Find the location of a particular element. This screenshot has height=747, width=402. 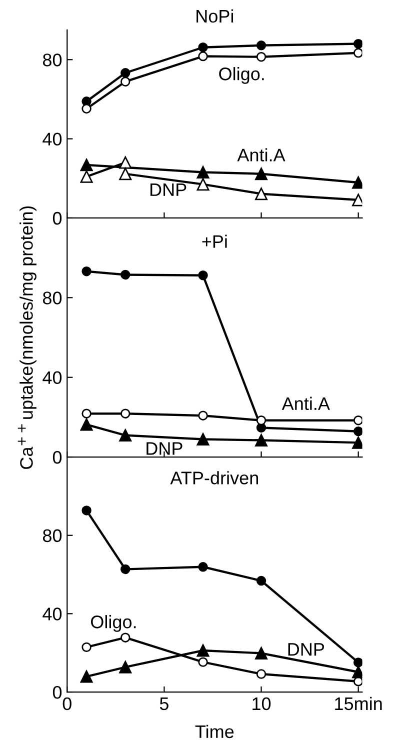

text: ATP-driven is located at coordinates (214, 477).